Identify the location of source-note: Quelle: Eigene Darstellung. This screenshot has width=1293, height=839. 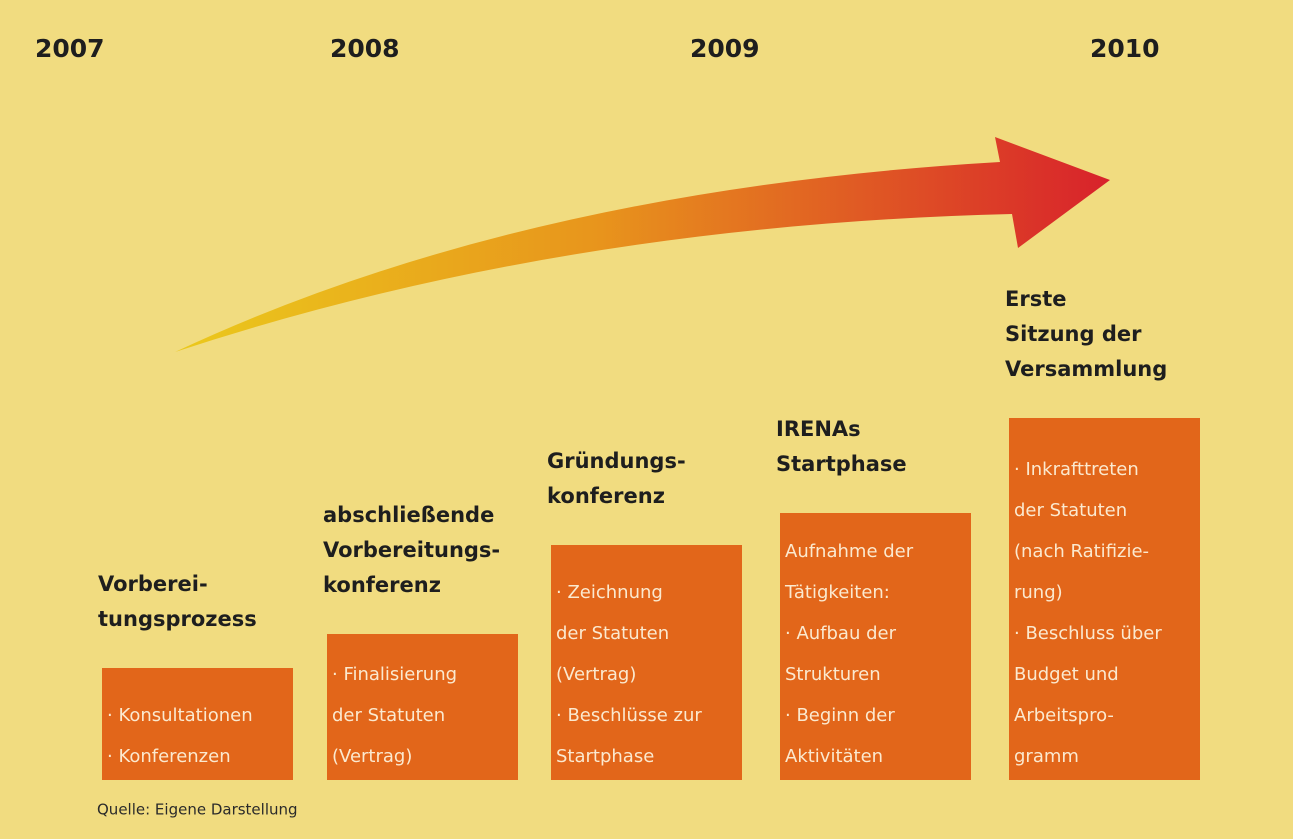
(197, 810).